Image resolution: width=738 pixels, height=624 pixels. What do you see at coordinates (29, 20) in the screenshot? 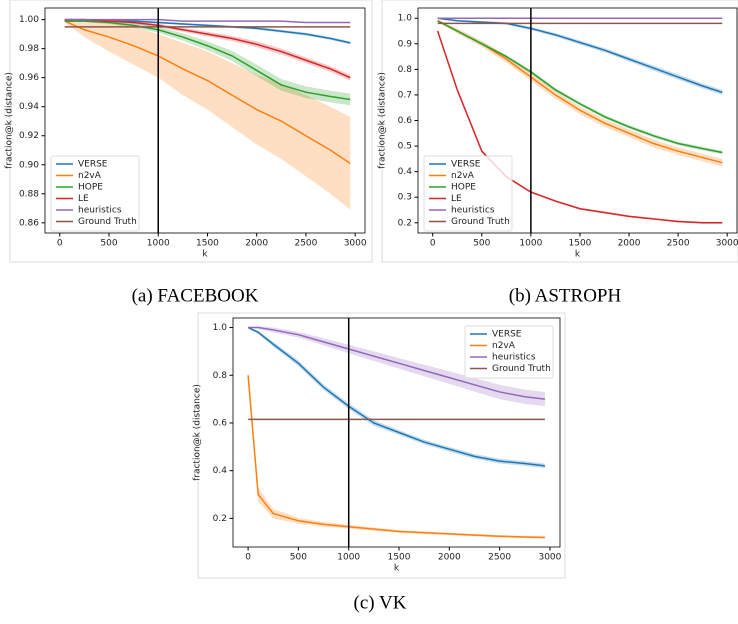
I see `y-tick-label: 1.00` at bounding box center [29, 20].